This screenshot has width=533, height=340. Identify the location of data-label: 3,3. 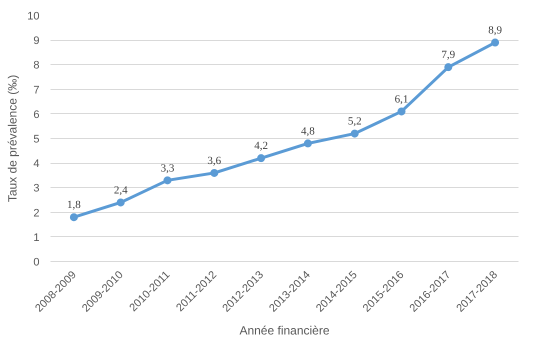
(167, 168).